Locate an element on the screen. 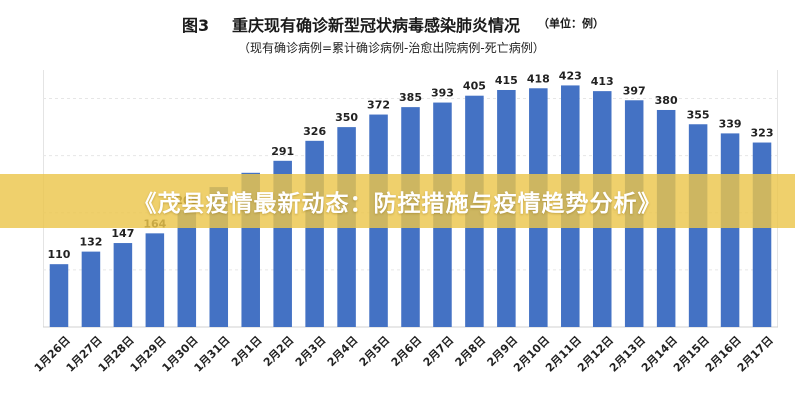 This screenshot has height=400, width=795. data-label: 405 is located at coordinates (474, 86).